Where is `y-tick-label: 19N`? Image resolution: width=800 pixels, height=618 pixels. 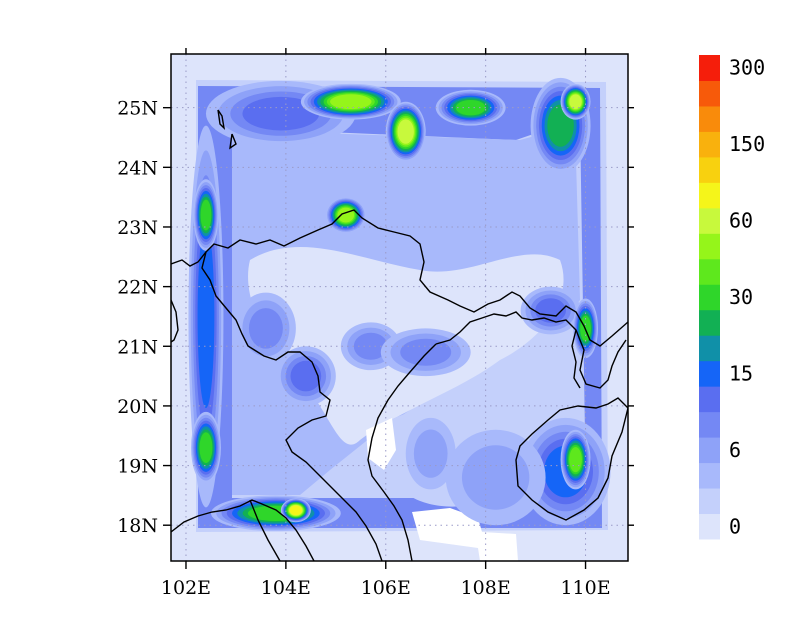 y-tick-label: 19N is located at coordinates (137, 467).